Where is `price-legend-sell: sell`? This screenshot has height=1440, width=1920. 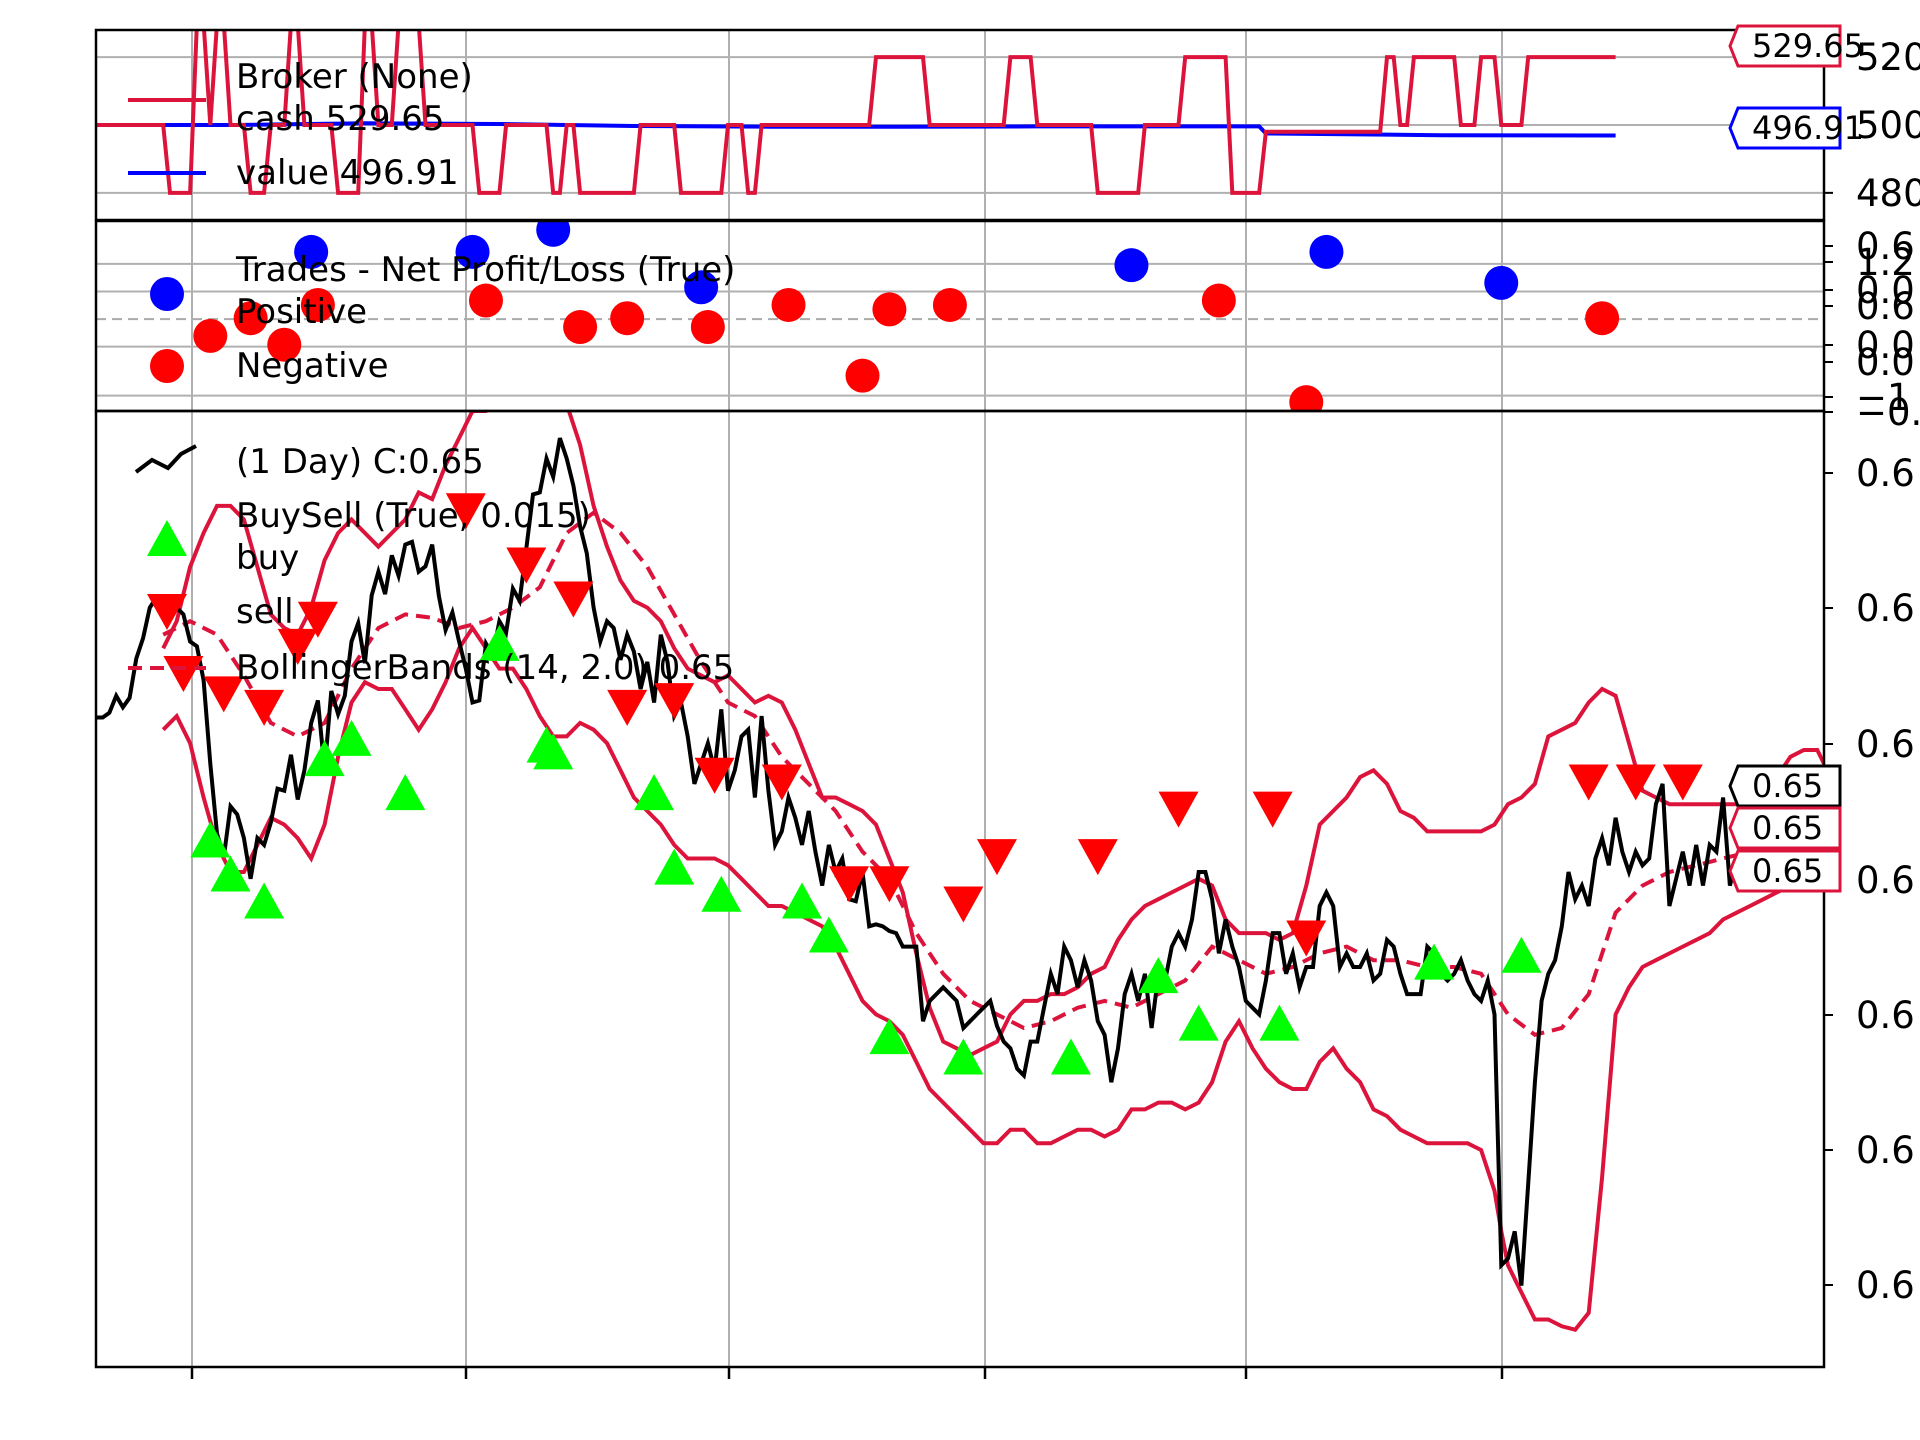 price-legend-sell: sell is located at coordinates (265, 612).